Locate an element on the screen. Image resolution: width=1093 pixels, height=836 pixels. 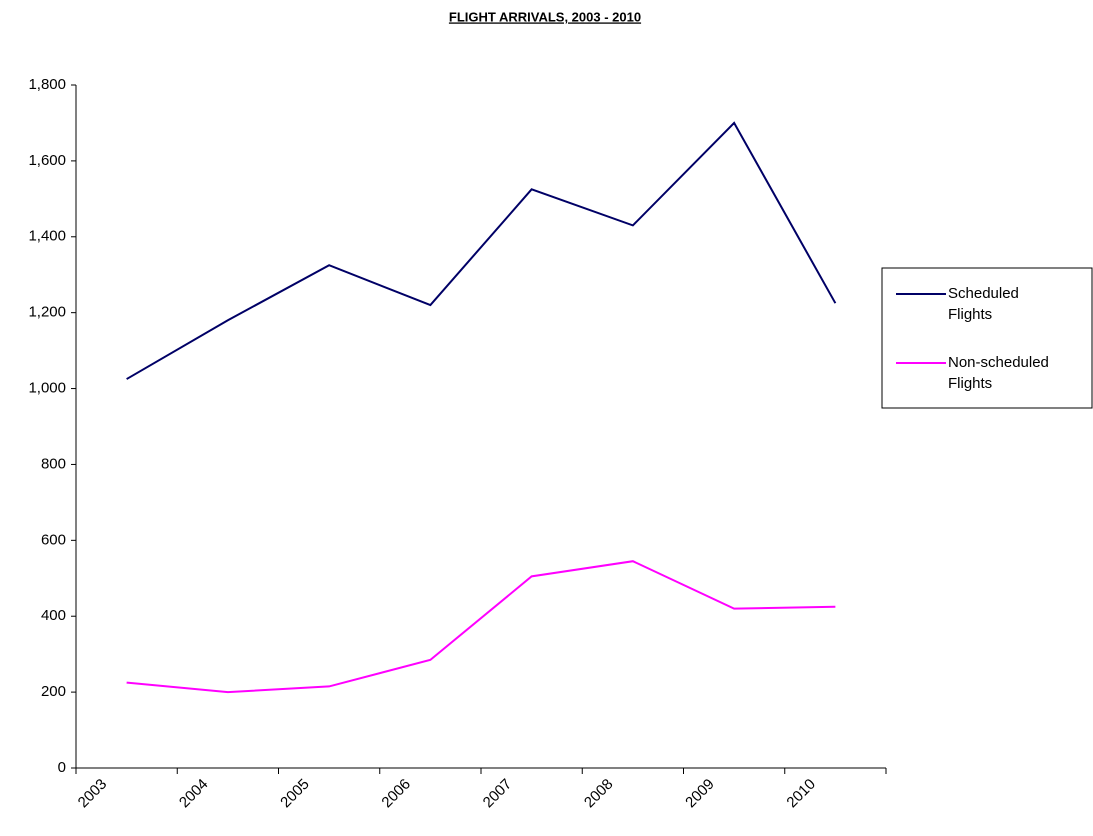
legend-box is located at coordinates (987, 338).